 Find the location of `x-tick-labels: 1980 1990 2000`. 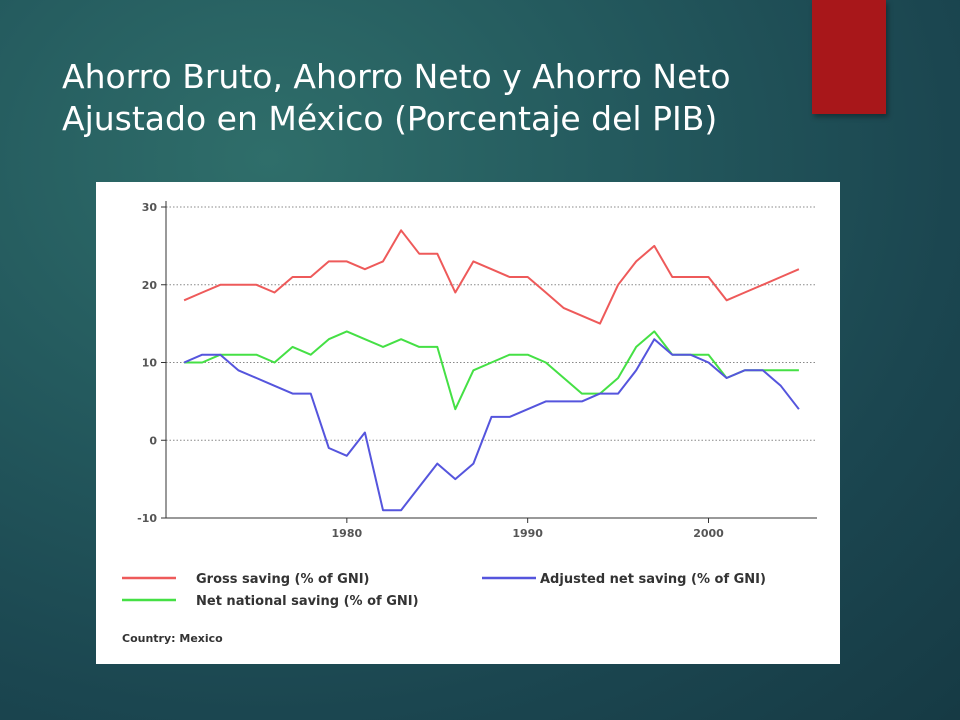

x-tick-labels: 1980 1990 2000 is located at coordinates (528, 533).